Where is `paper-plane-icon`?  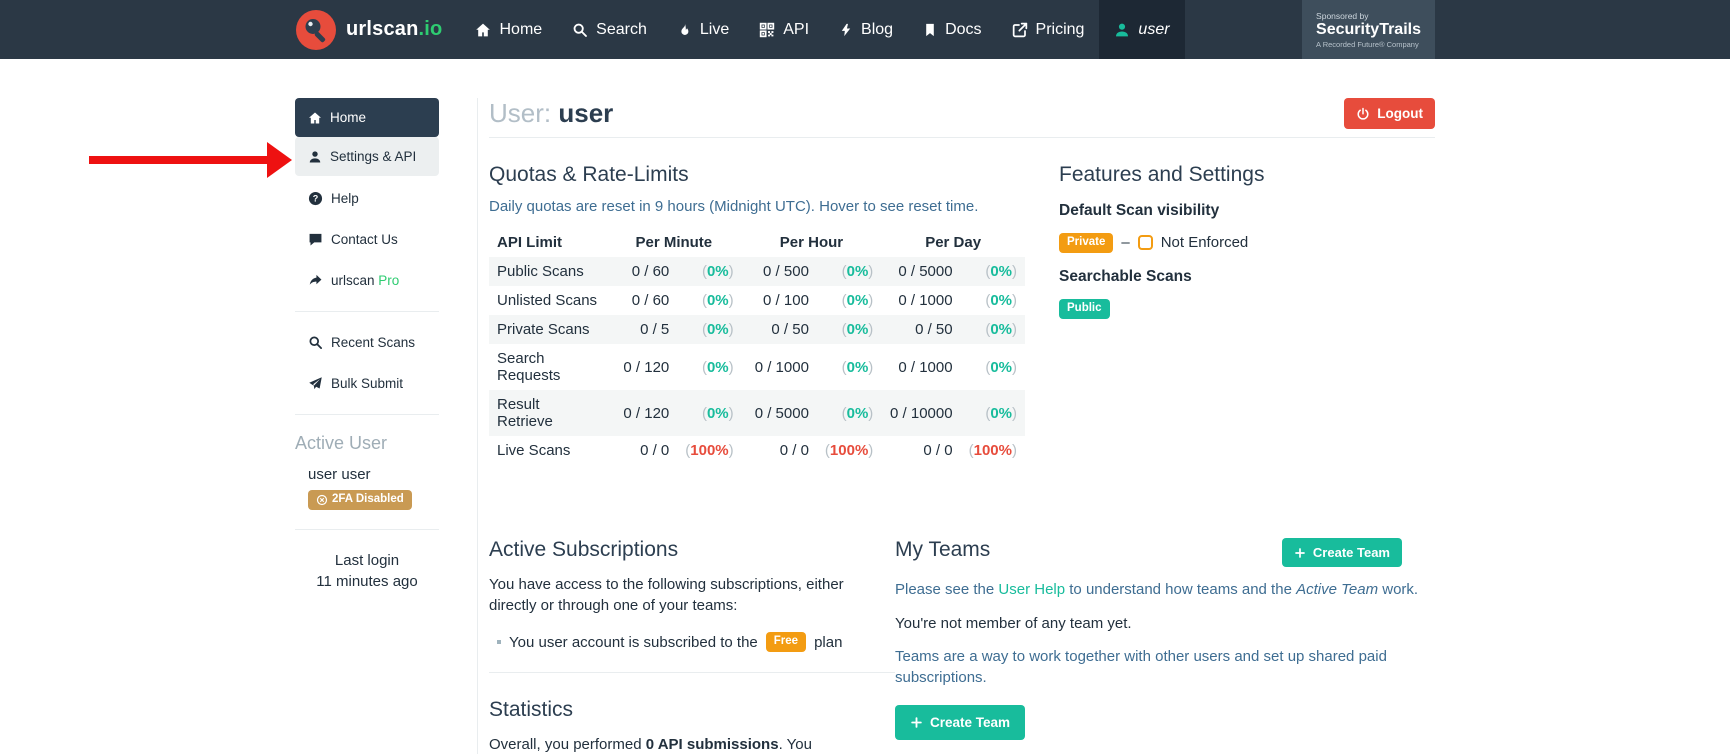 paper-plane-icon is located at coordinates (315, 383).